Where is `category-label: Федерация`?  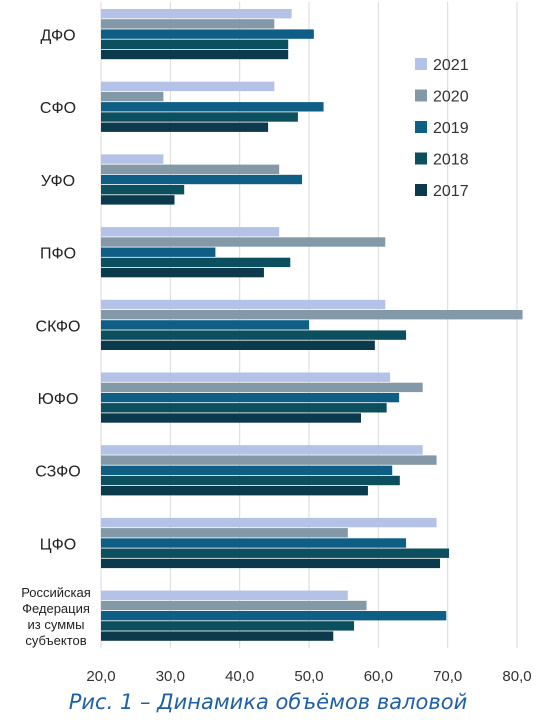 category-label: Федерация is located at coordinates (56, 608).